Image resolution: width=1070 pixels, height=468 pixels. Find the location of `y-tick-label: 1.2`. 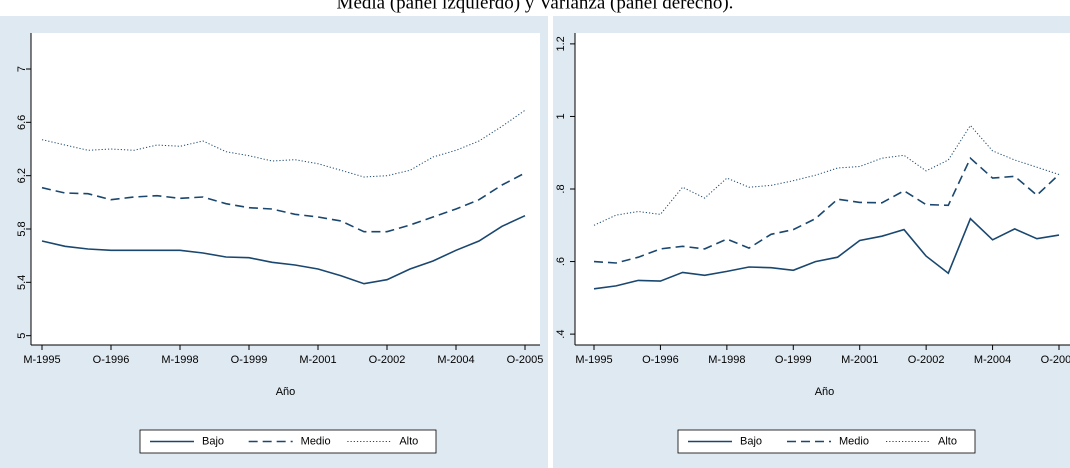

y-tick-label: 1.2 is located at coordinates (561, 43).